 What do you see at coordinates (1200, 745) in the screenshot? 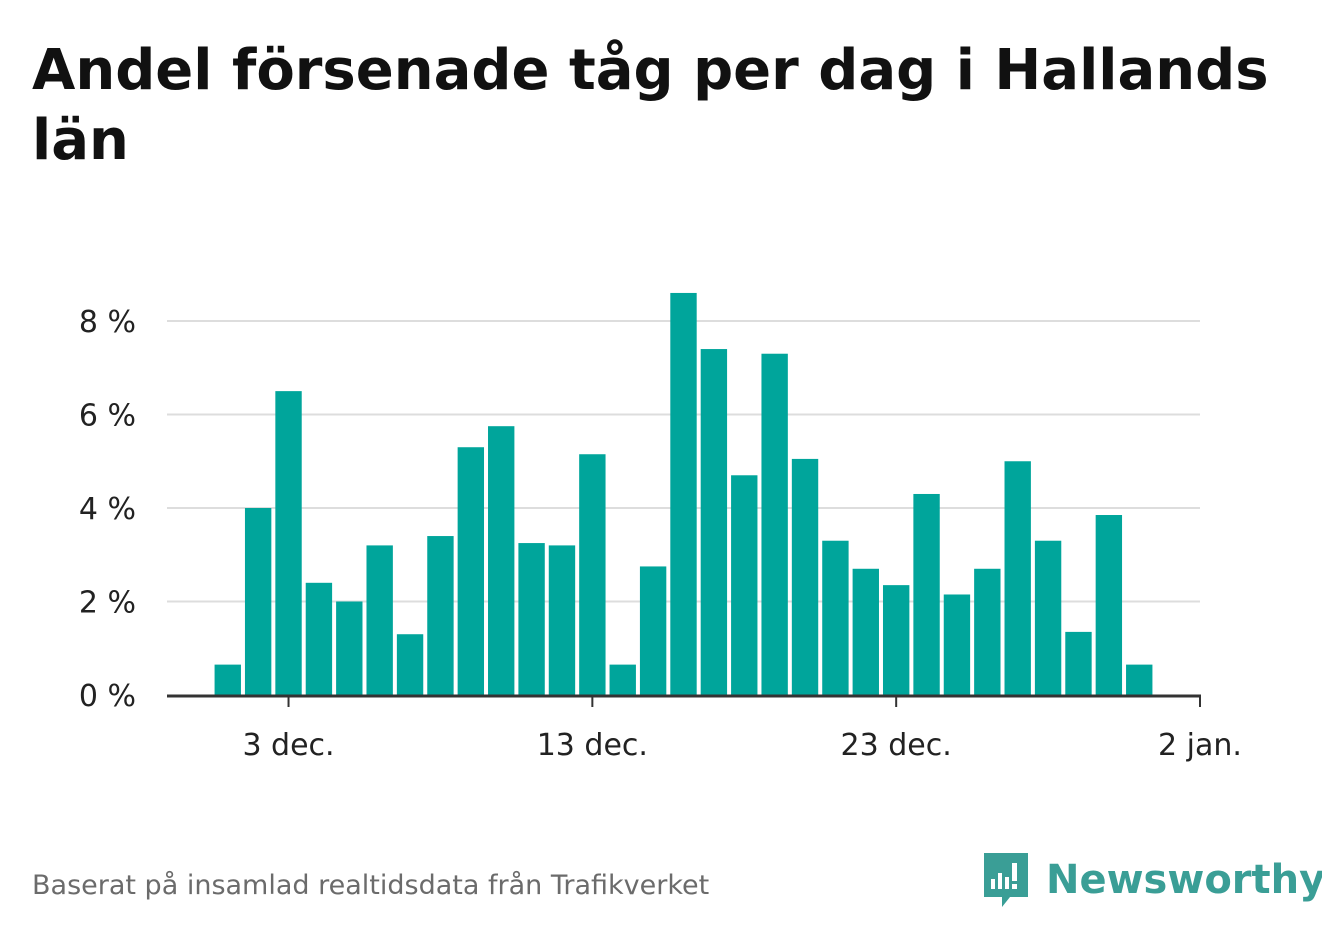
I see `x-tick-label: 2 jan.` at bounding box center [1200, 745].